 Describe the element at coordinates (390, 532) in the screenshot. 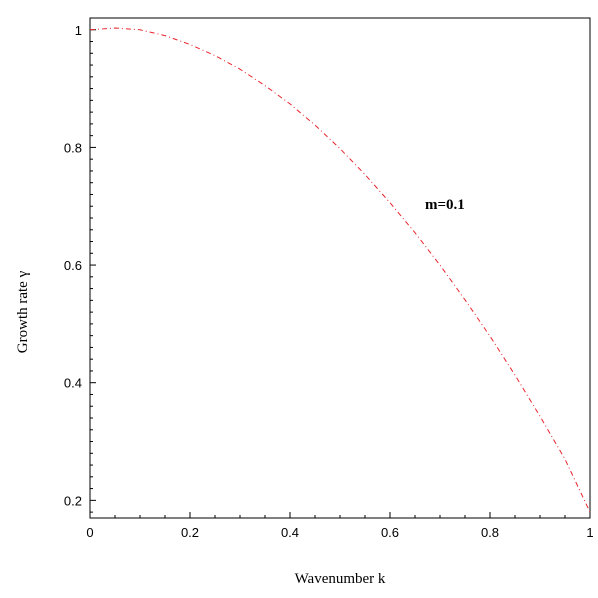

I see `x-tick-label: 0.6` at that location.